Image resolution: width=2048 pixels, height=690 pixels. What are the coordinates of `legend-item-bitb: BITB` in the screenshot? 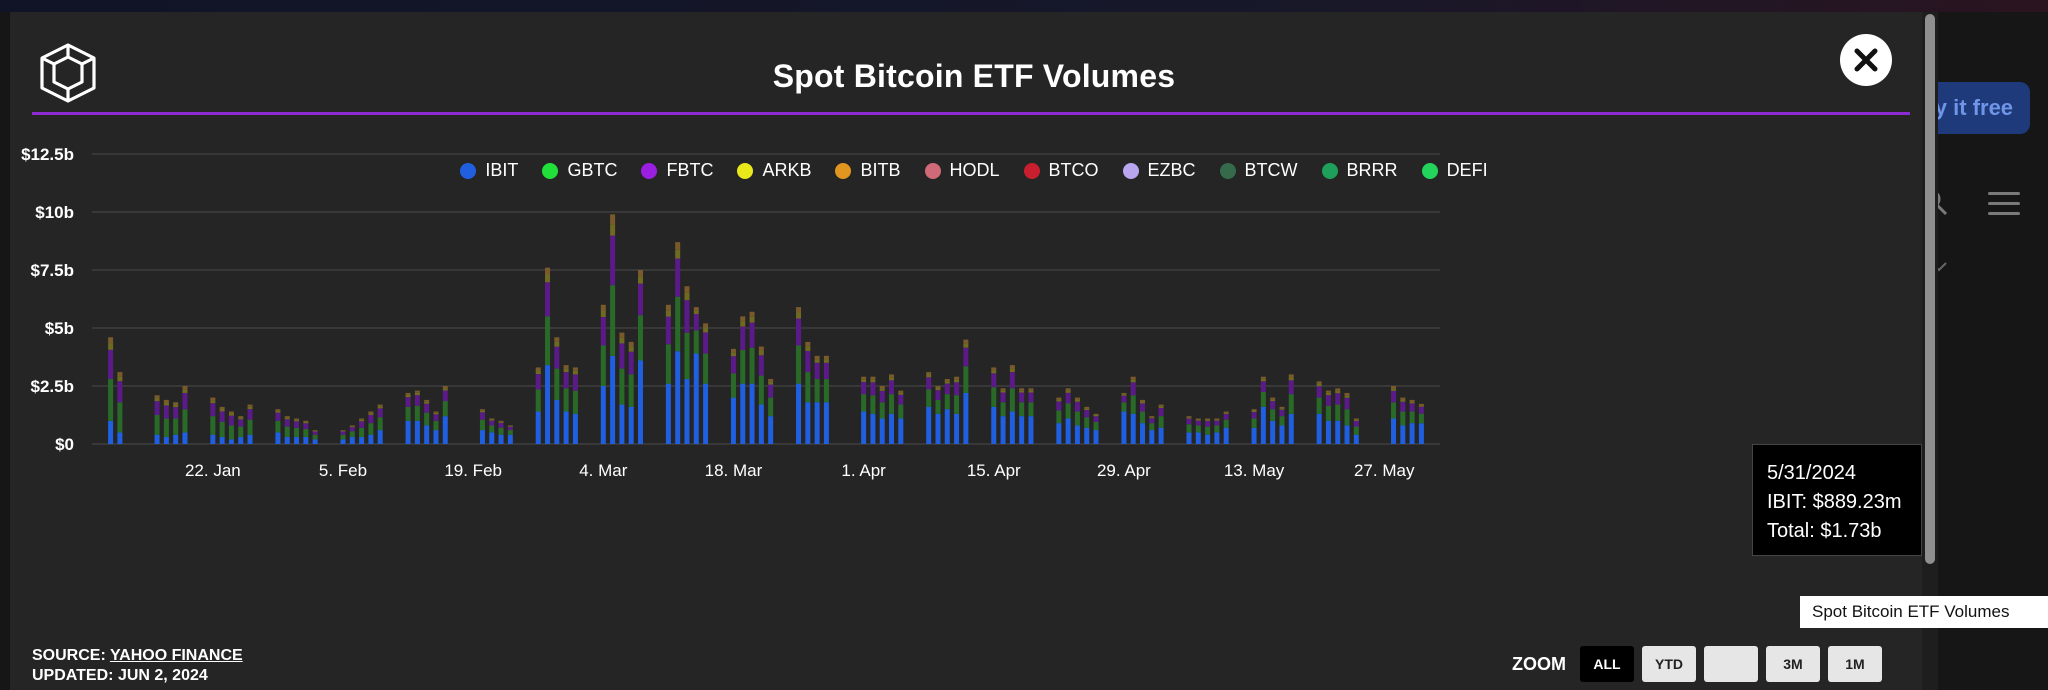 It's located at (868, 170).